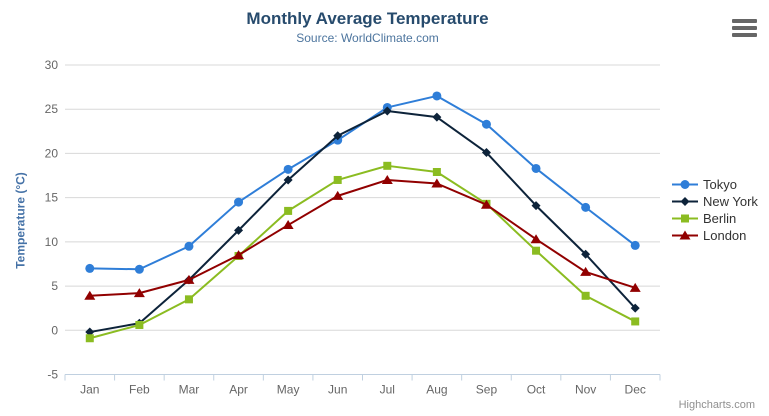 The height and width of the screenshot is (416, 769). What do you see at coordinates (720, 218) in the screenshot?
I see `legend-item-label: Berlin` at bounding box center [720, 218].